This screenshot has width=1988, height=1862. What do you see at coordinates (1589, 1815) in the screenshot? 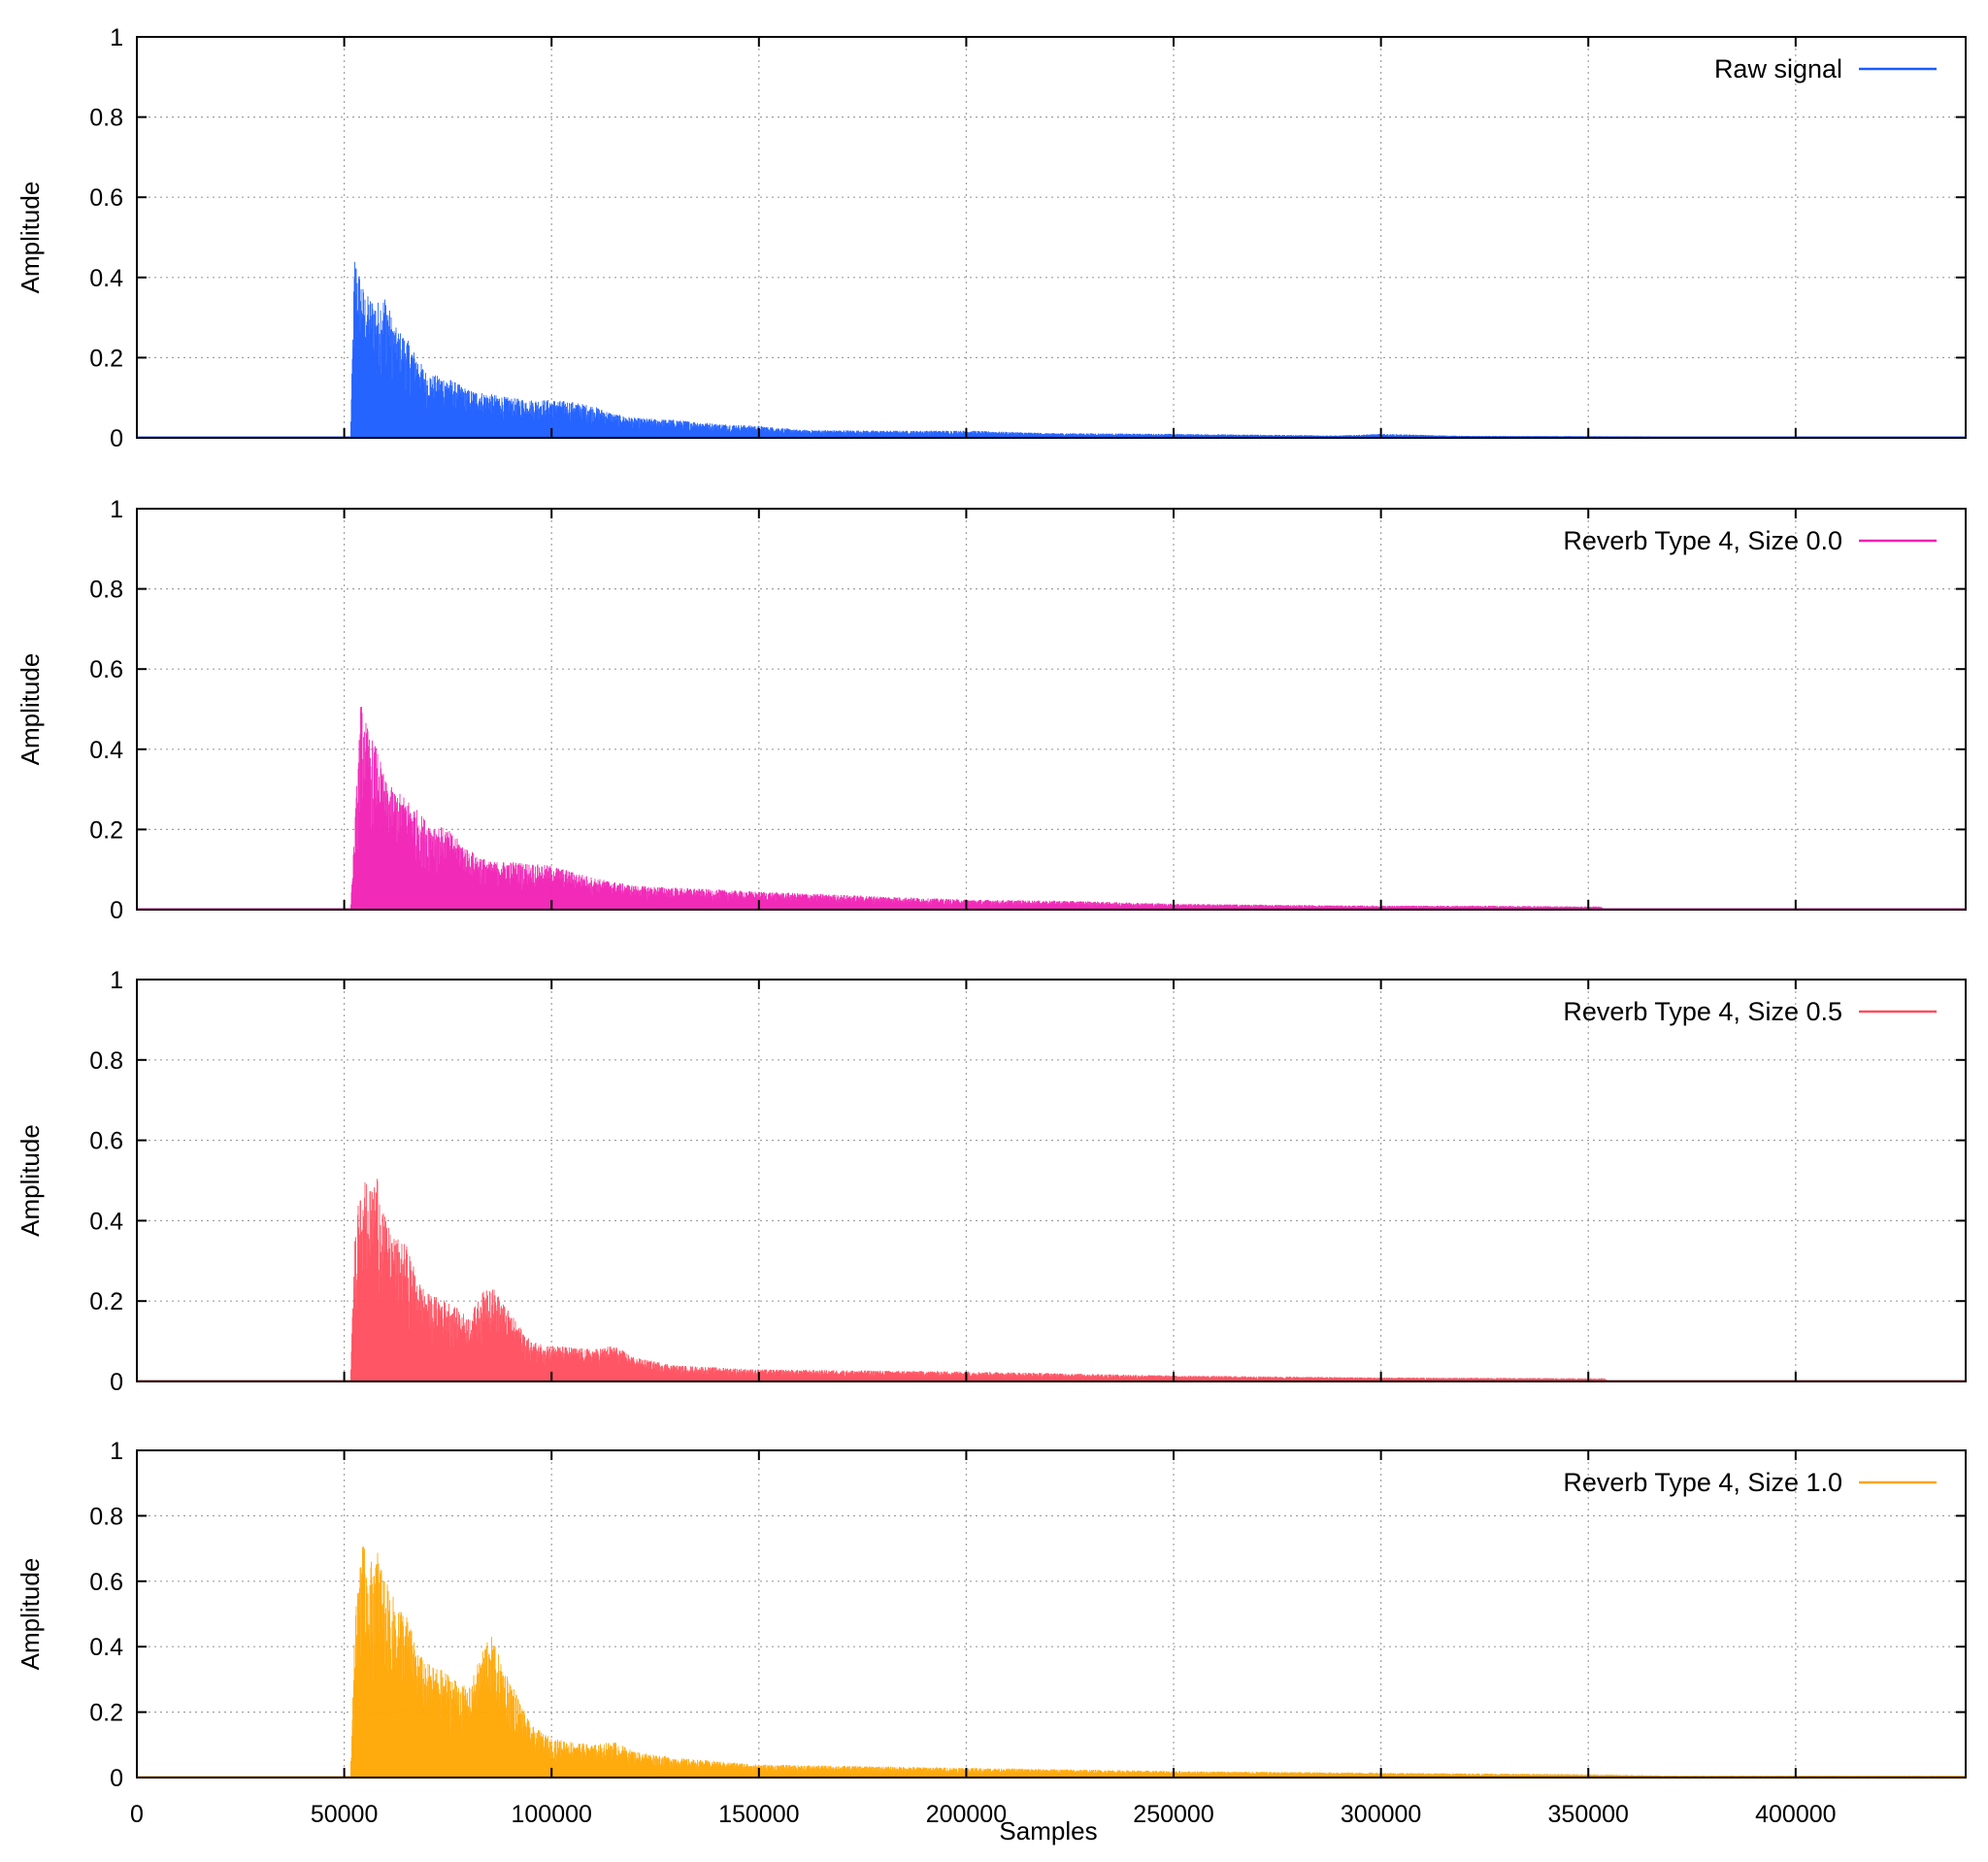
I see `x-tick-label: 350000` at bounding box center [1589, 1815].